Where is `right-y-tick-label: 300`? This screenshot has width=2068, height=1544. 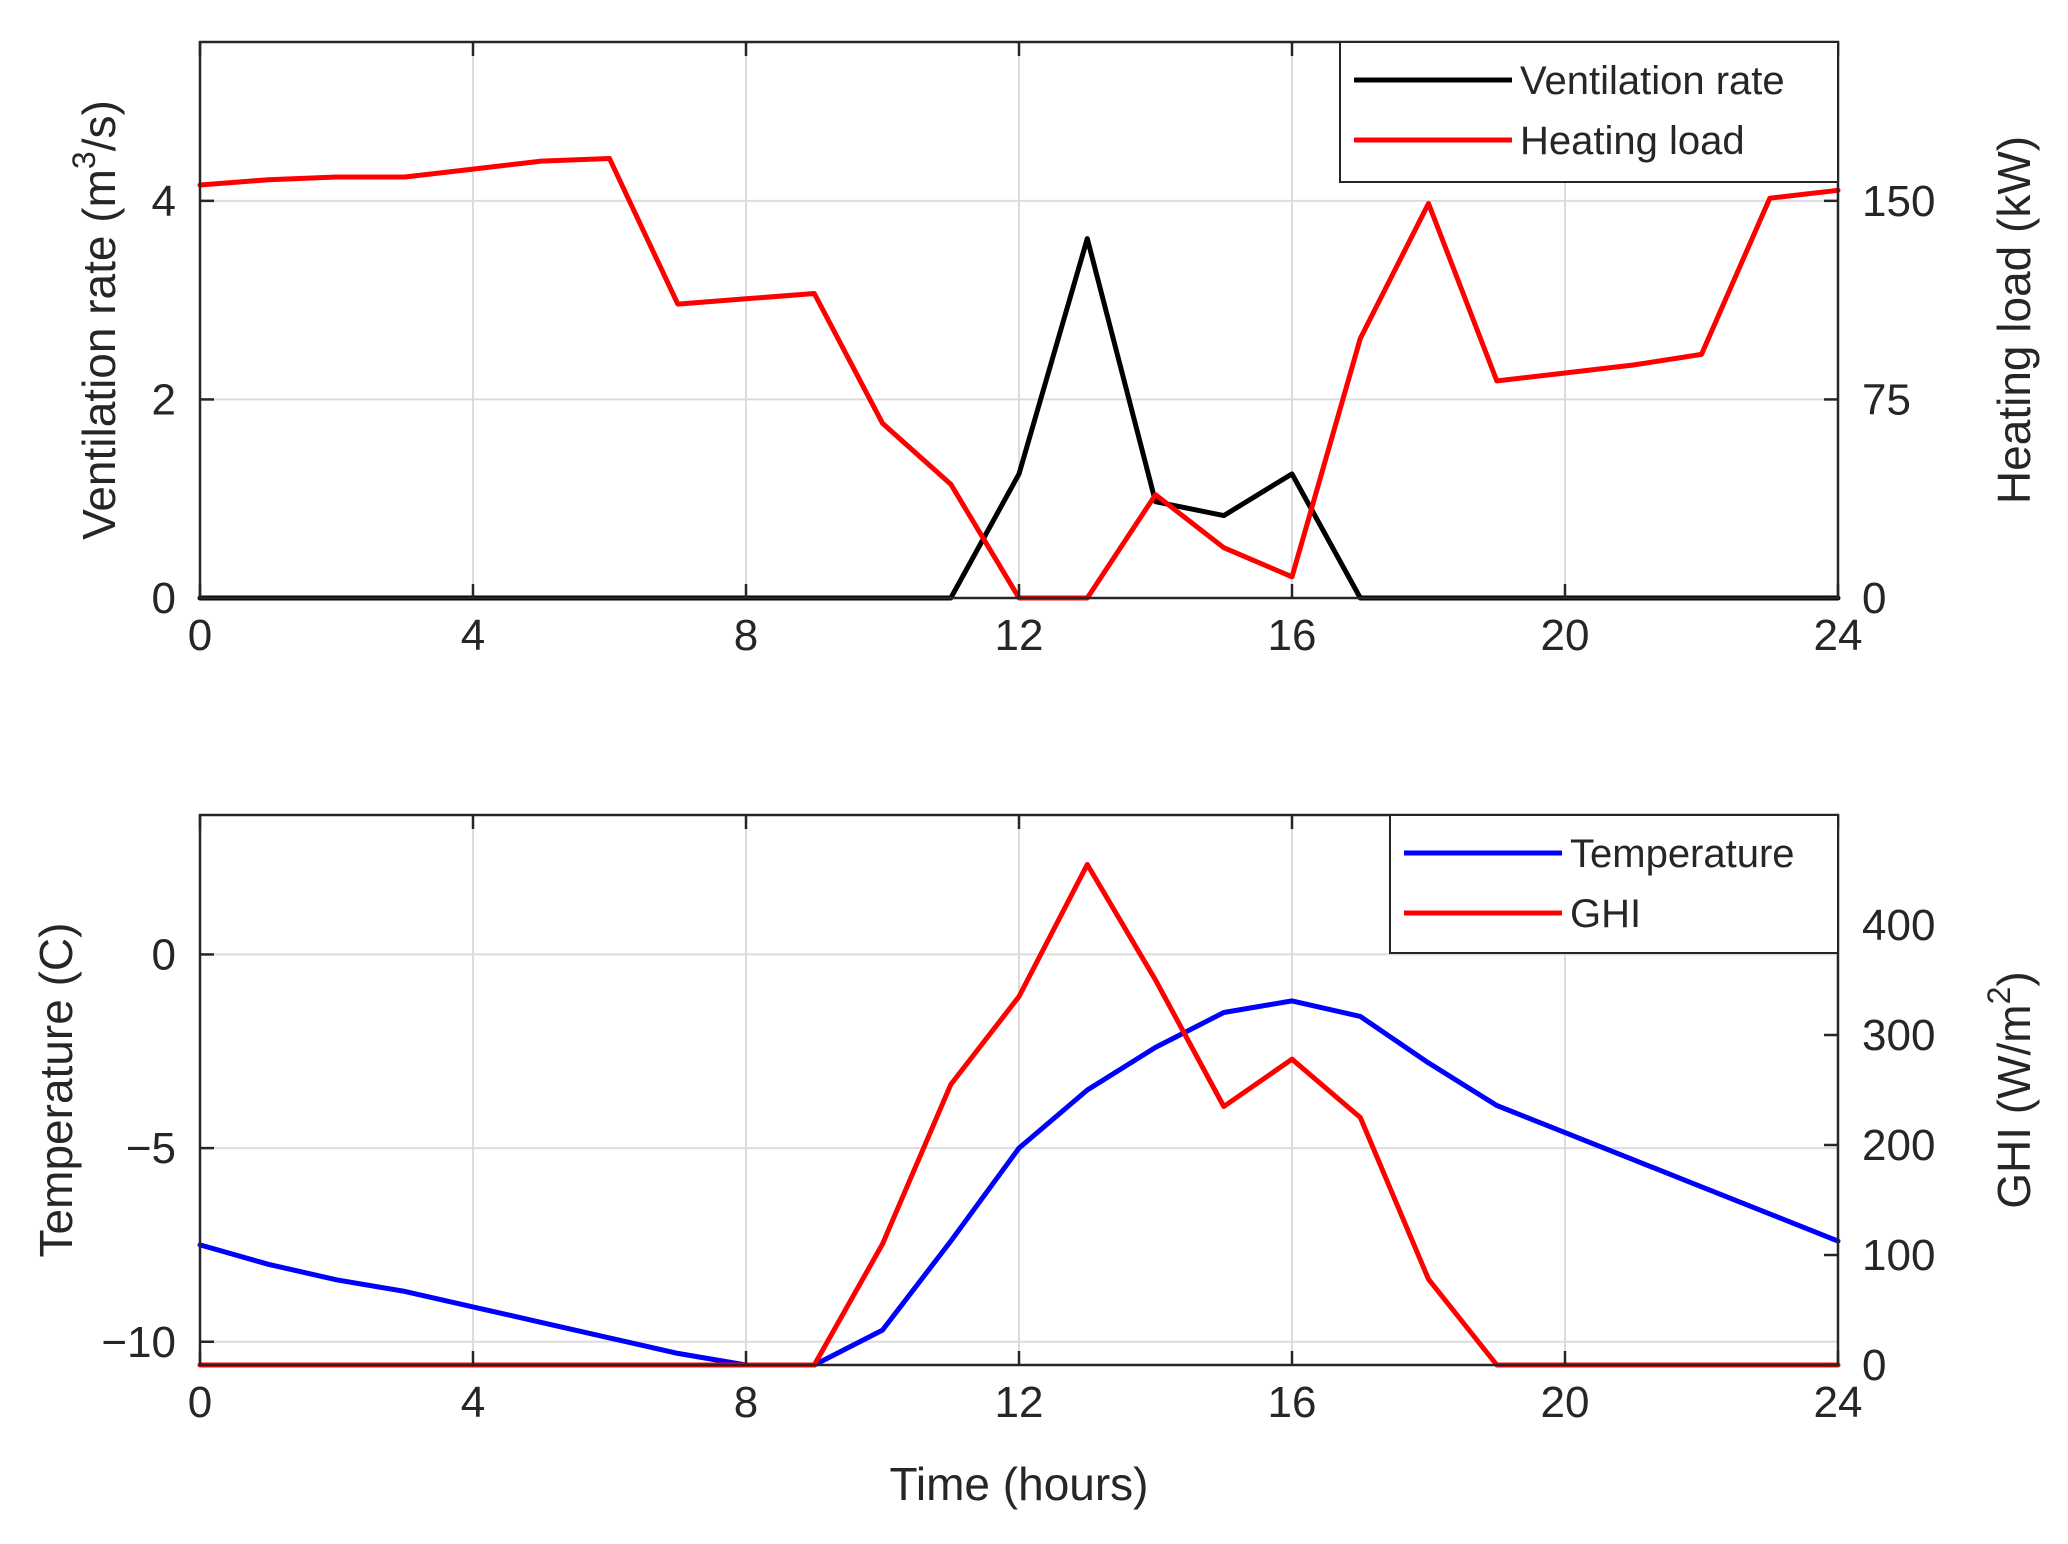 right-y-tick-label: 300 is located at coordinates (1898, 1035).